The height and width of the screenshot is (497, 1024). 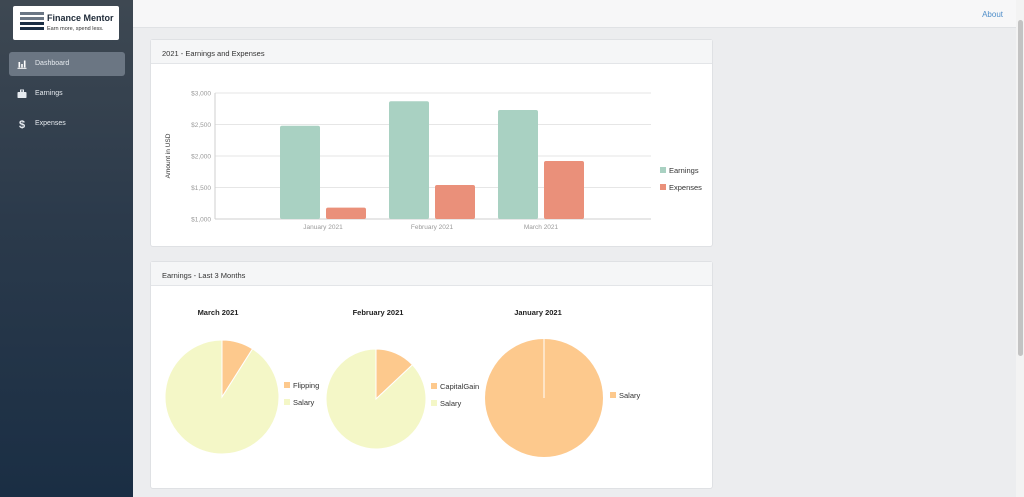 I want to click on briefcase-icon, so click(x=22, y=93).